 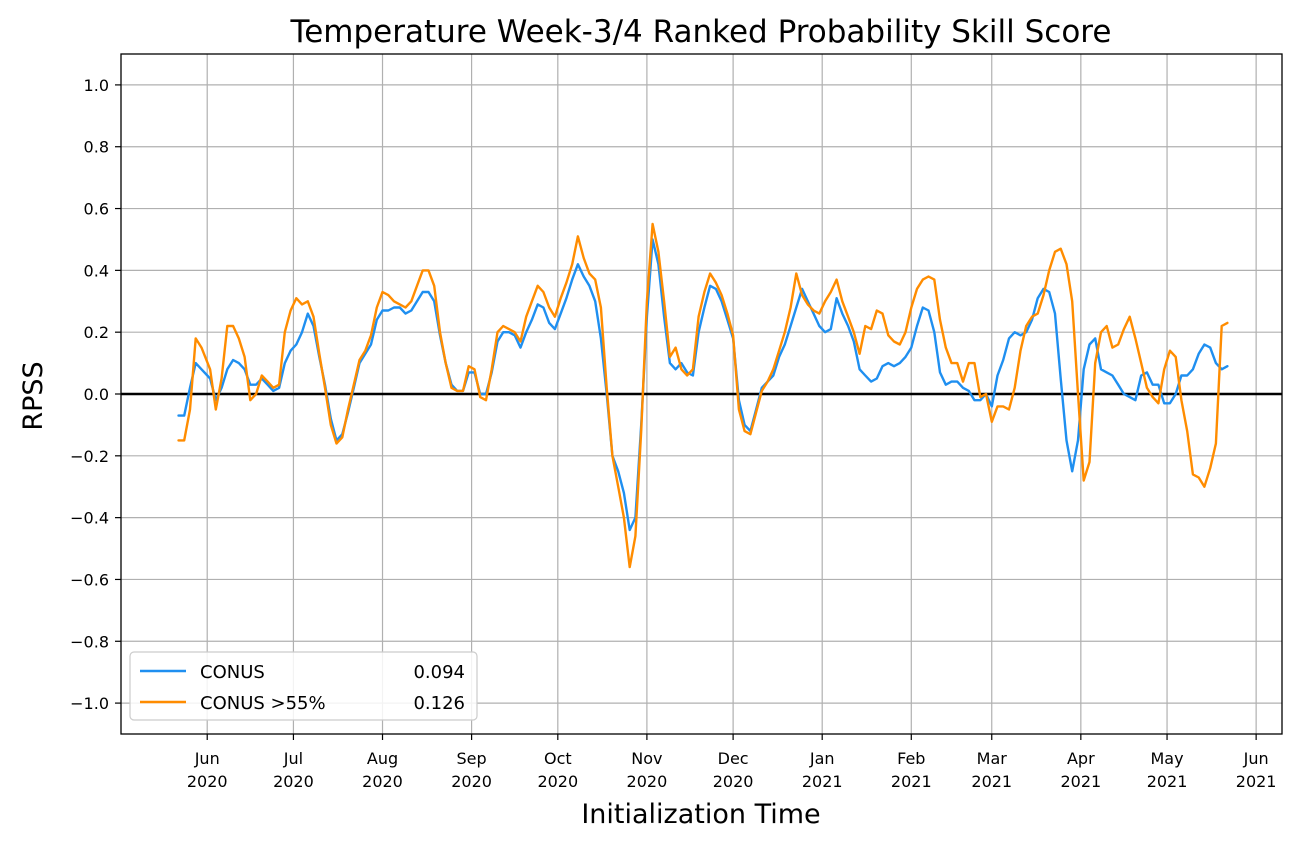 I want to click on x-tick-label-month: Oct, so click(x=558, y=758).